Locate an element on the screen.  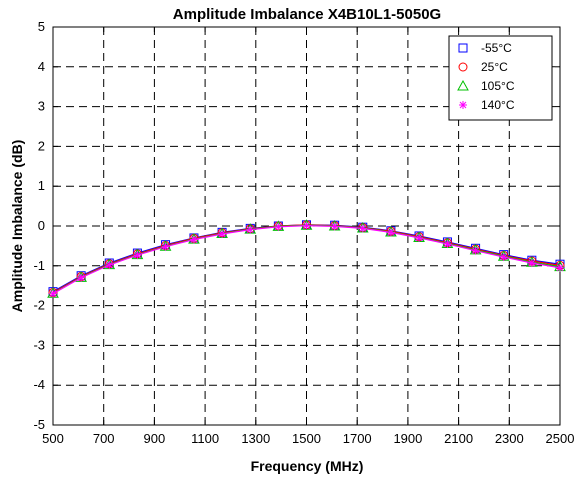
chart-title: Amplitude Imbalance X4B10L1-5050G is located at coordinates (307, 14).